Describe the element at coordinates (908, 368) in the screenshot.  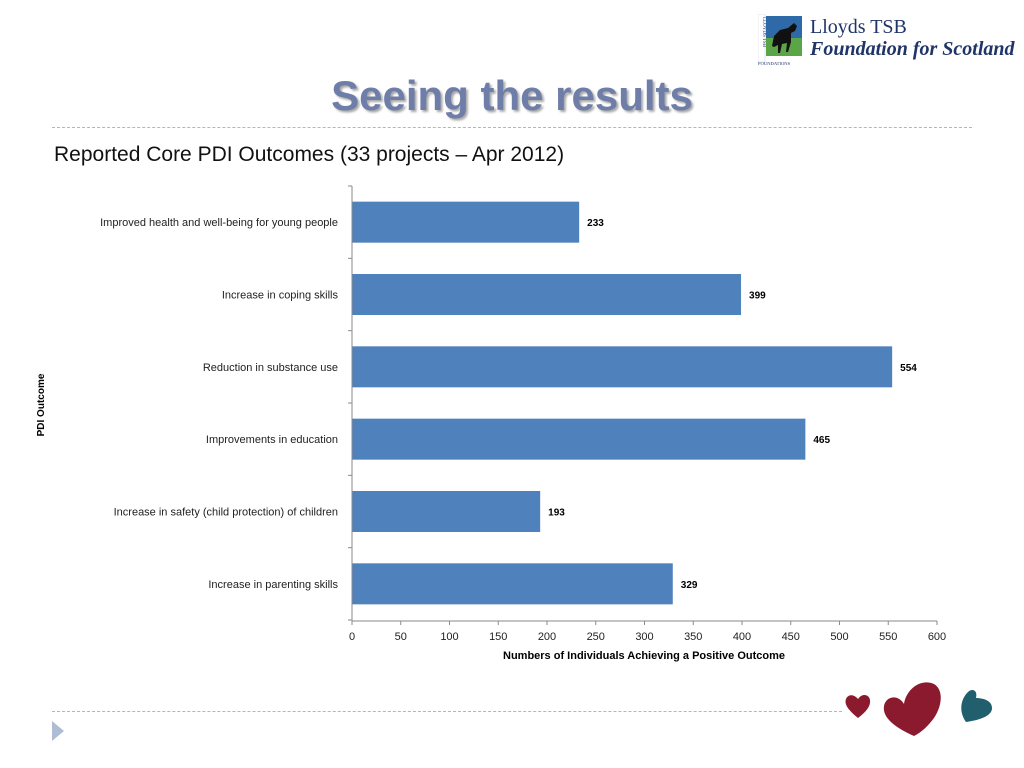
I see `bar-value-label: 554` at that location.